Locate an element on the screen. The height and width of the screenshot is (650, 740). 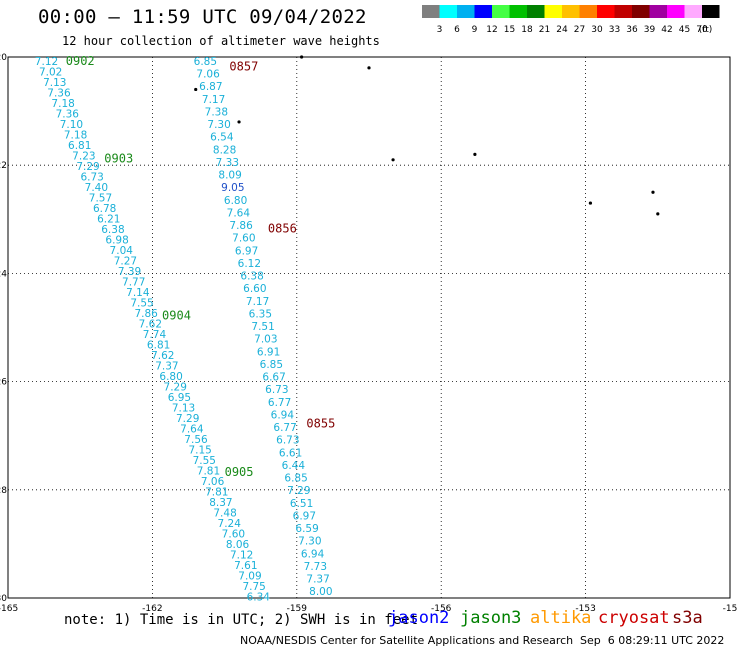
wave-height-value-track-a: 7.37 is located at coordinates (166, 367).